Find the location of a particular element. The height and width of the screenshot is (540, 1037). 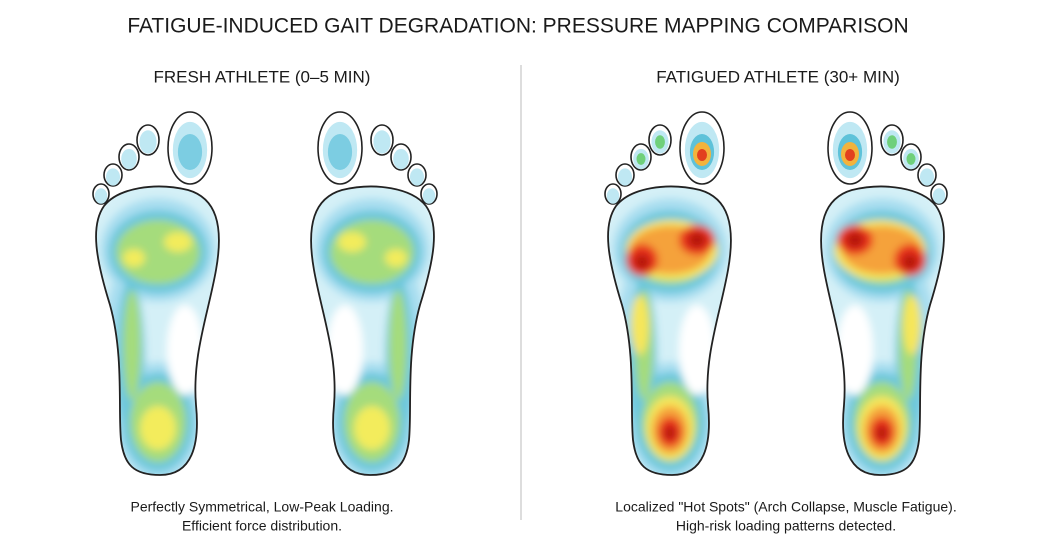

panel-heading: FATIGUED ATHLETE (30+ MIN) is located at coordinates (778, 76).